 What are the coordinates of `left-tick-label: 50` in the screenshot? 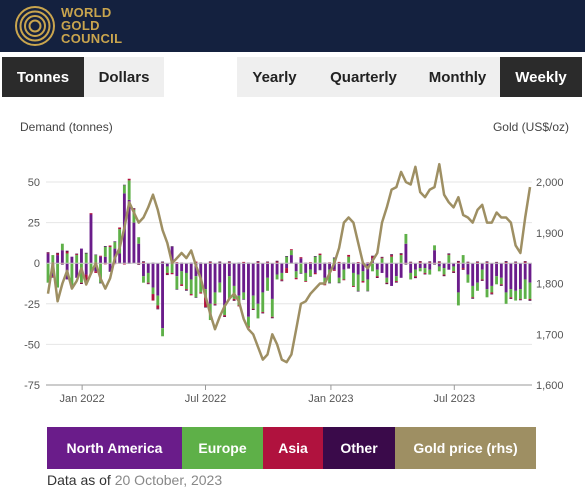 It's located at (34, 183).